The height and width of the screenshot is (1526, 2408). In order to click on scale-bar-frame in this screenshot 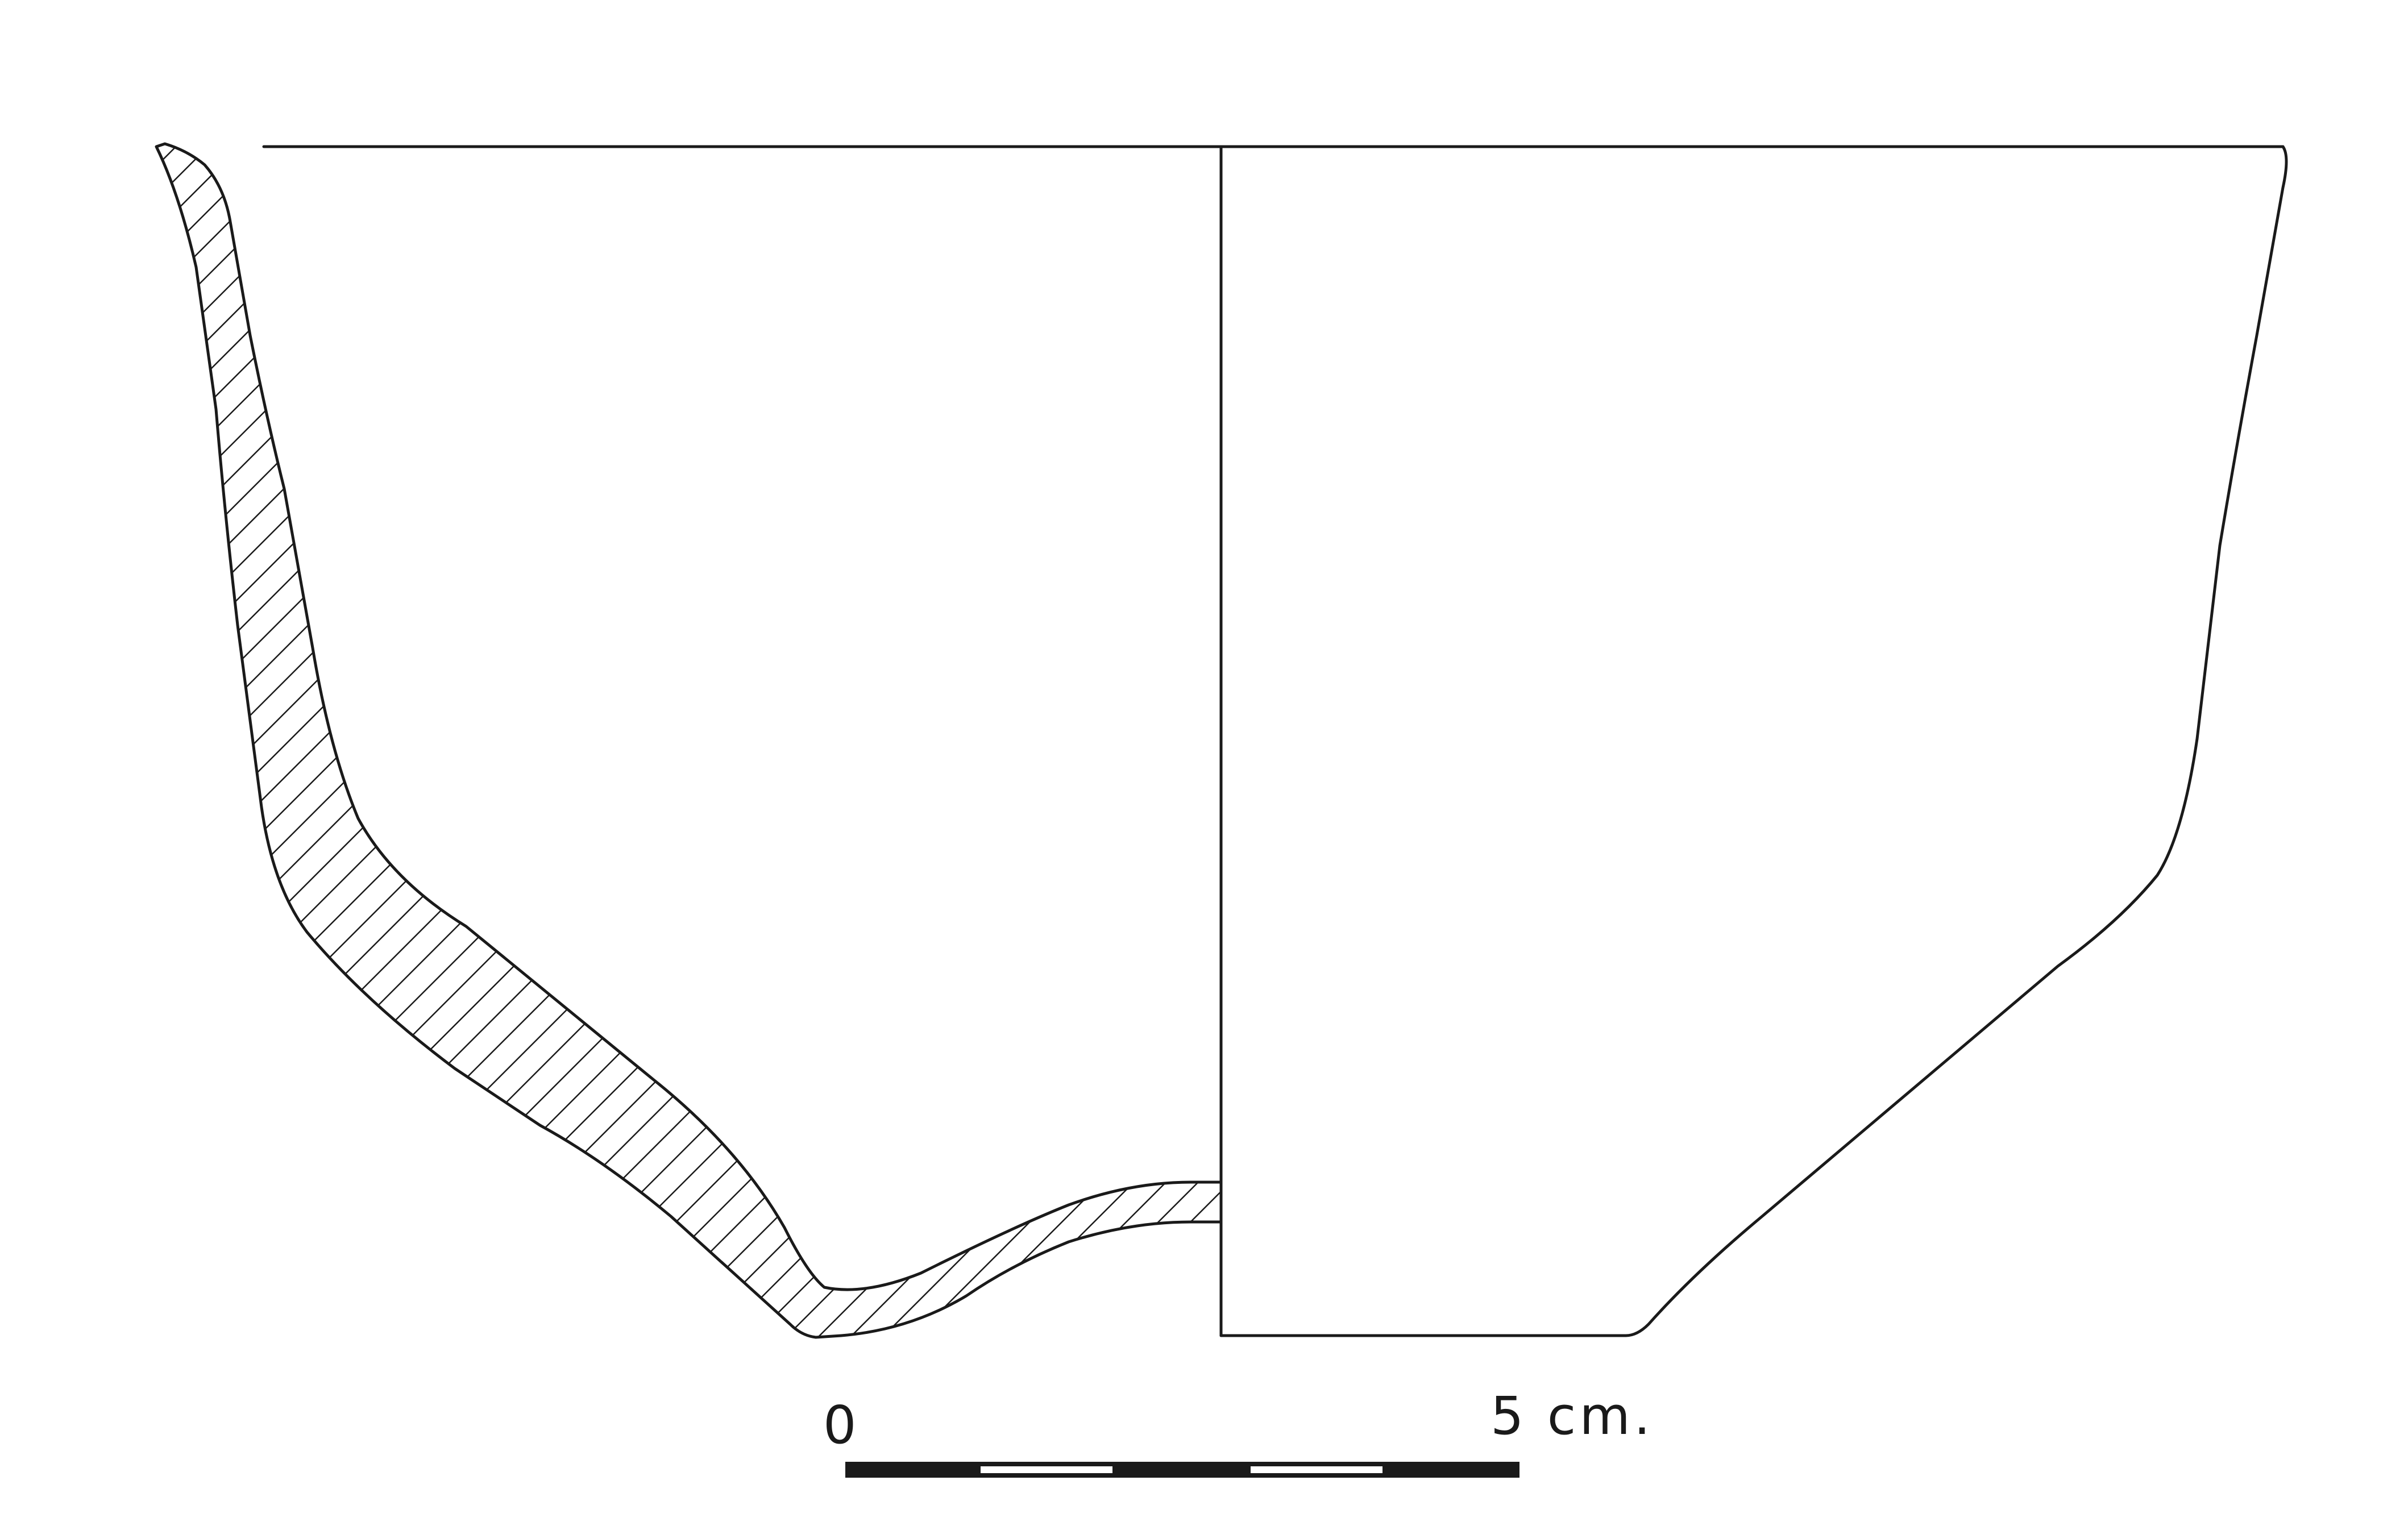, I will do `click(1182, 1470)`.